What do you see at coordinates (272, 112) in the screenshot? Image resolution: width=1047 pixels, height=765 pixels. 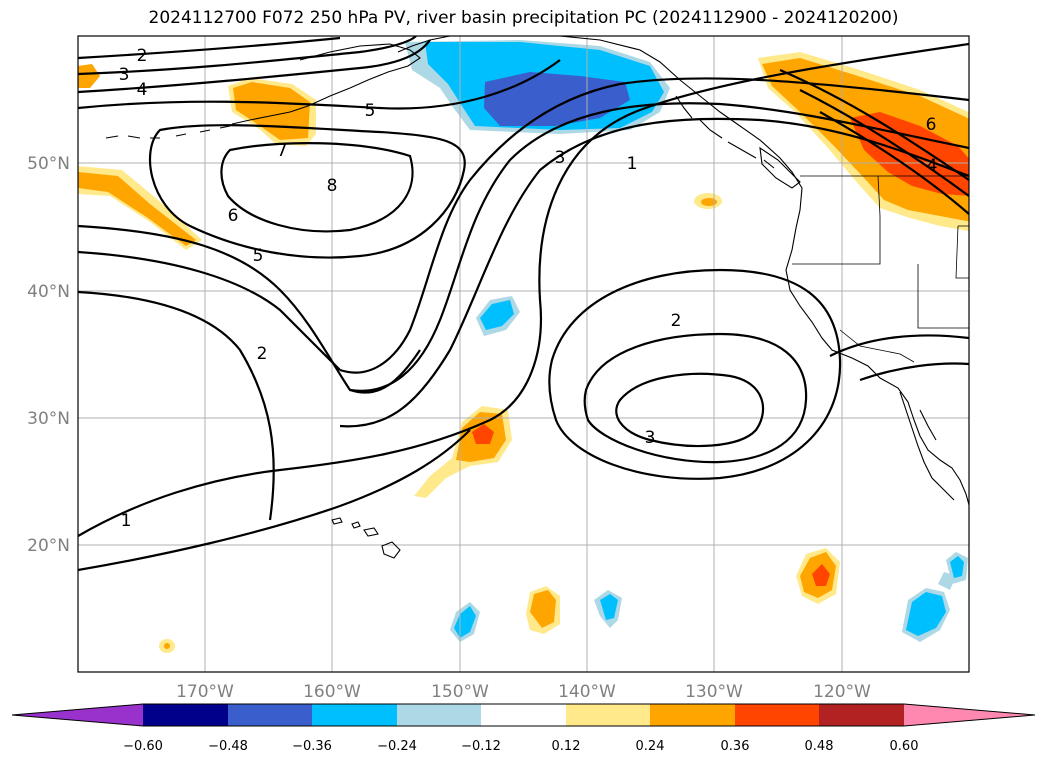 I see `positive-shading-aleutian` at bounding box center [272, 112].